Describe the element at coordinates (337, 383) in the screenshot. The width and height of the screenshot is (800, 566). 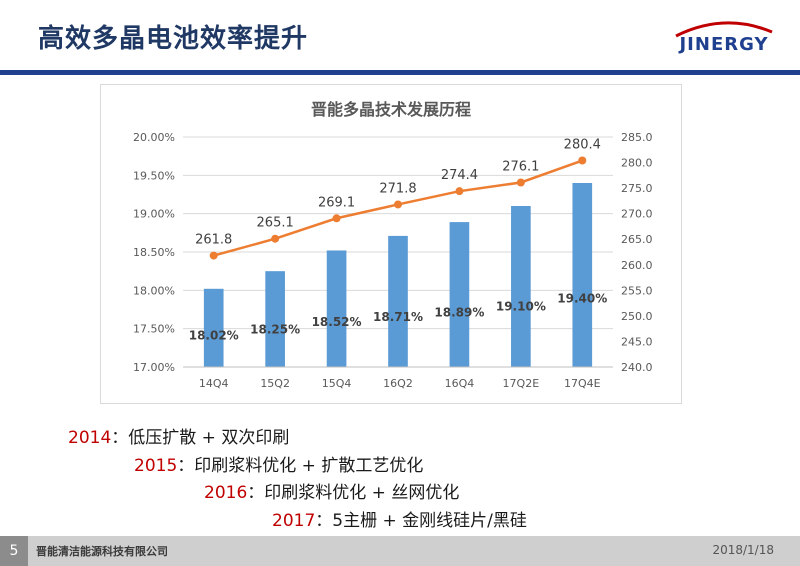
I see `x-tick-label: 15Q4` at that location.